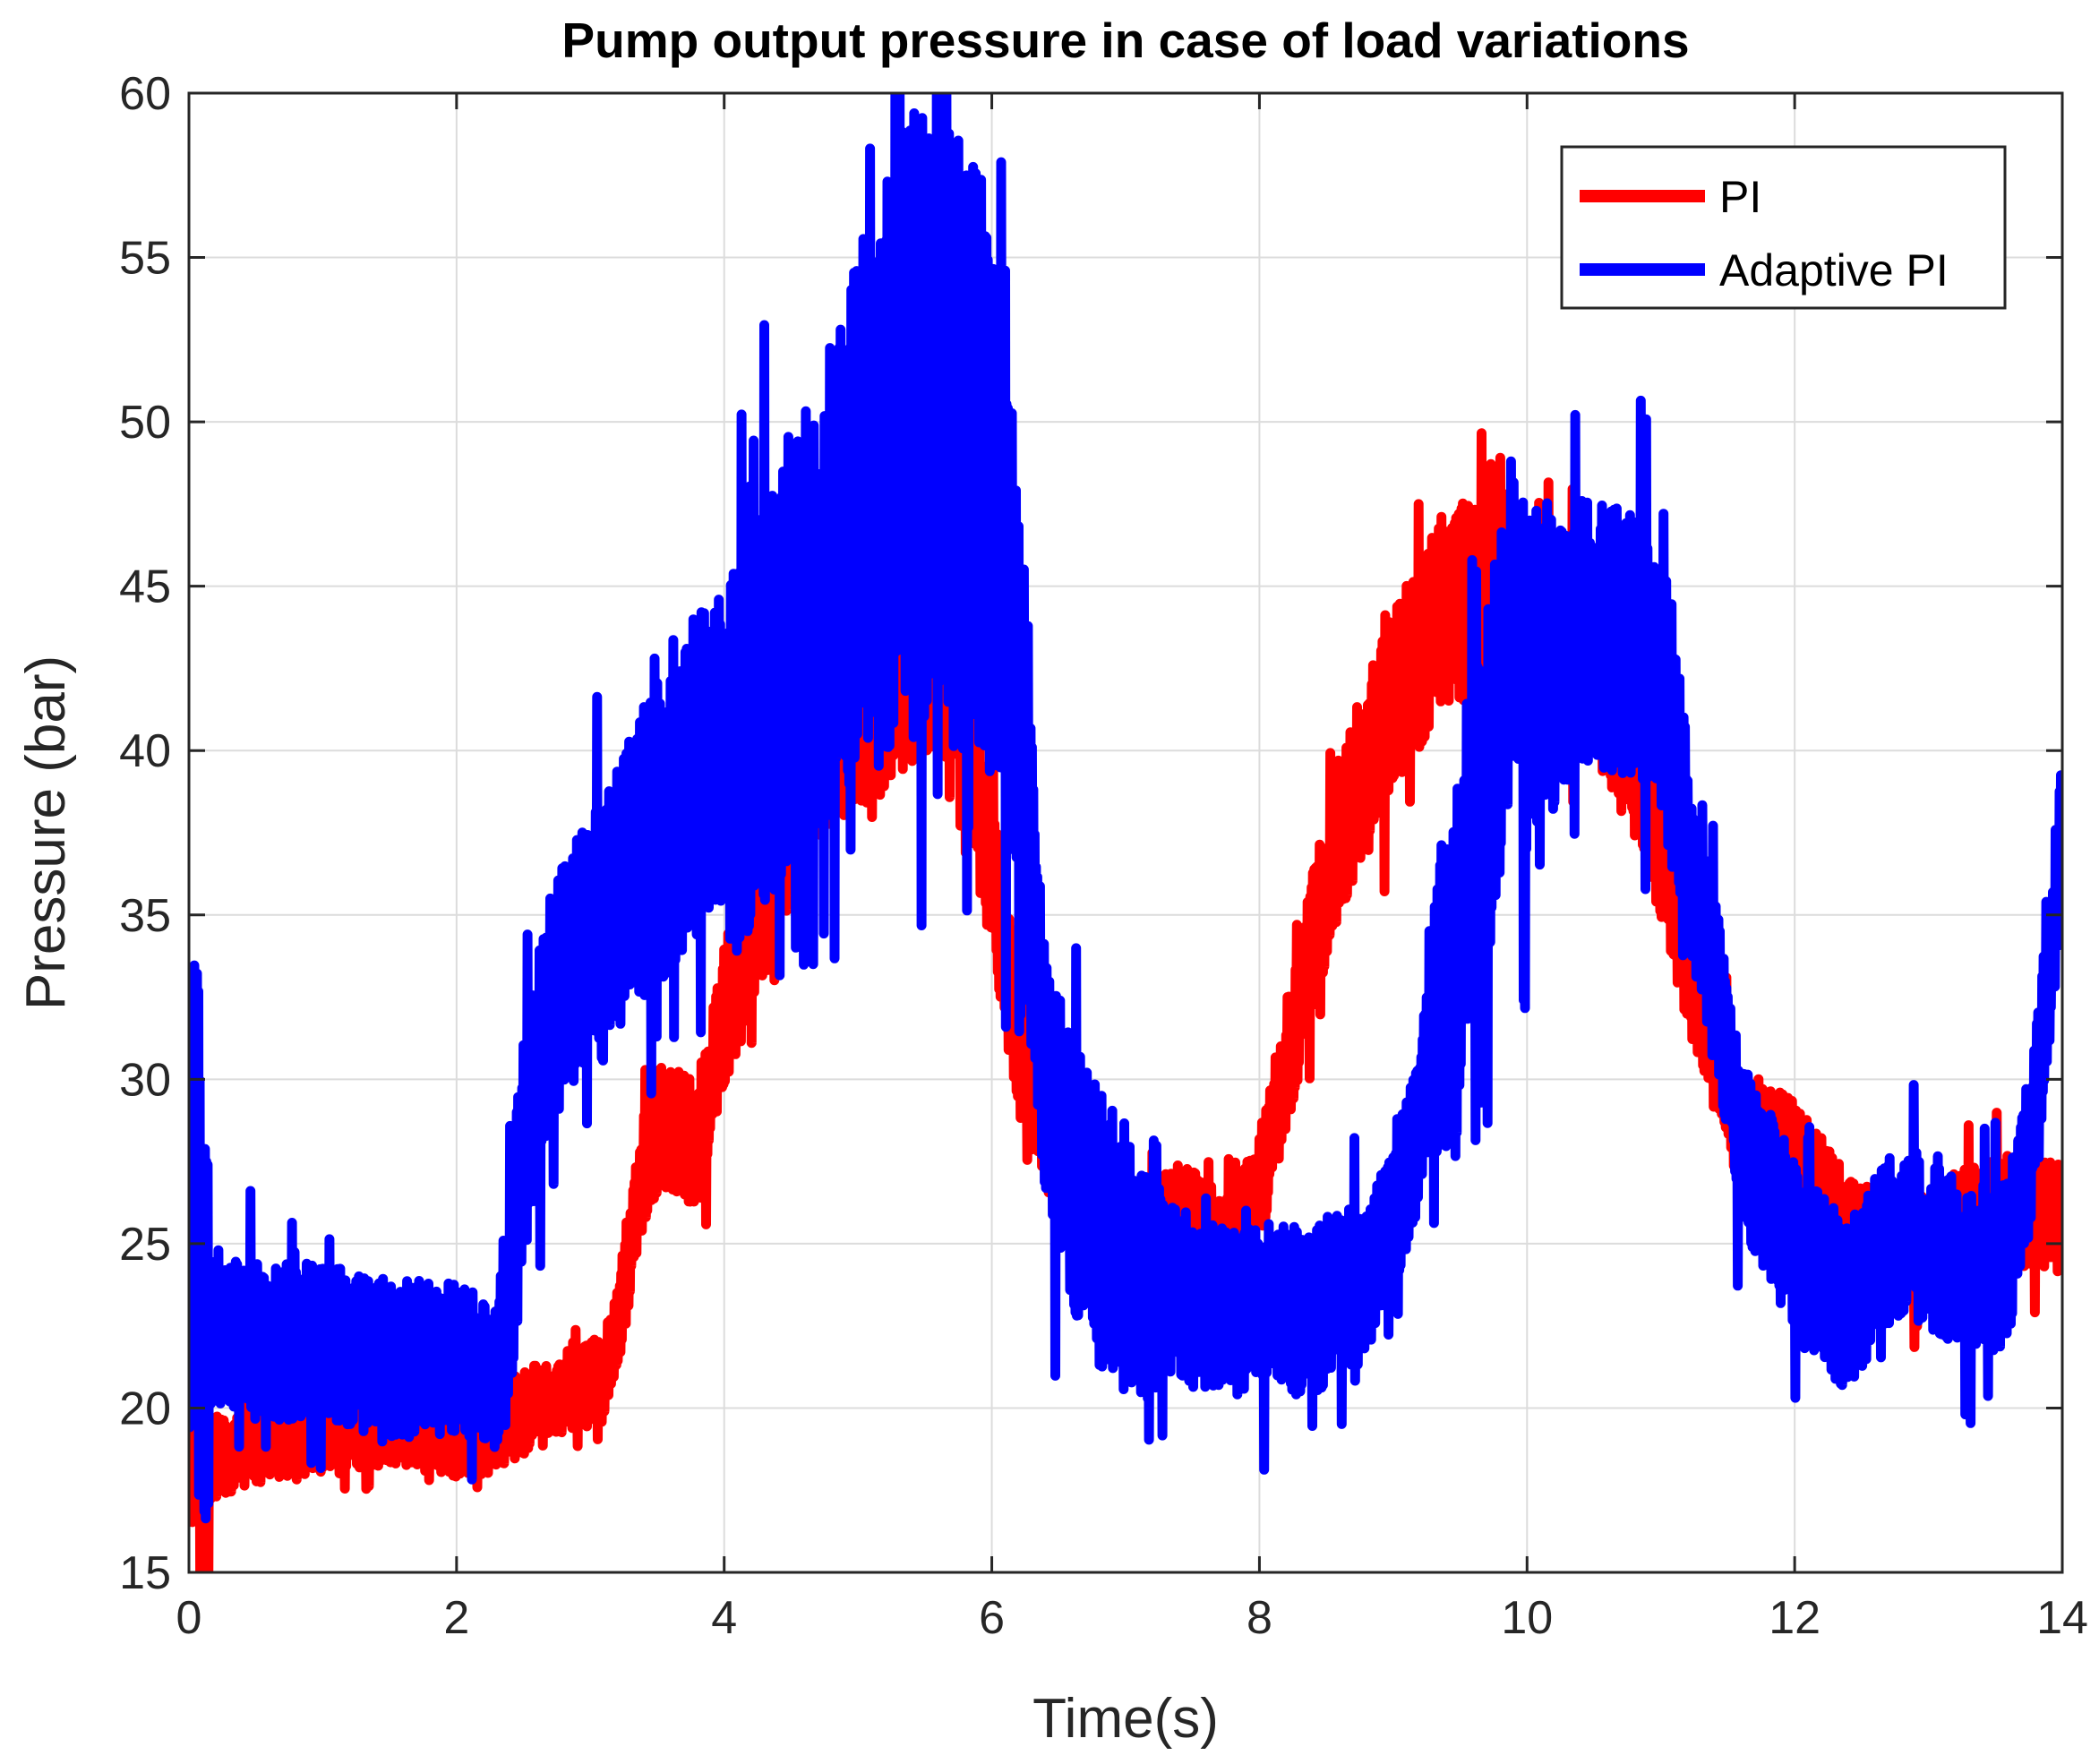 This screenshot has width=2099, height=1764. What do you see at coordinates (145, 1409) in the screenshot?
I see `y-tick-label: 20` at bounding box center [145, 1409].